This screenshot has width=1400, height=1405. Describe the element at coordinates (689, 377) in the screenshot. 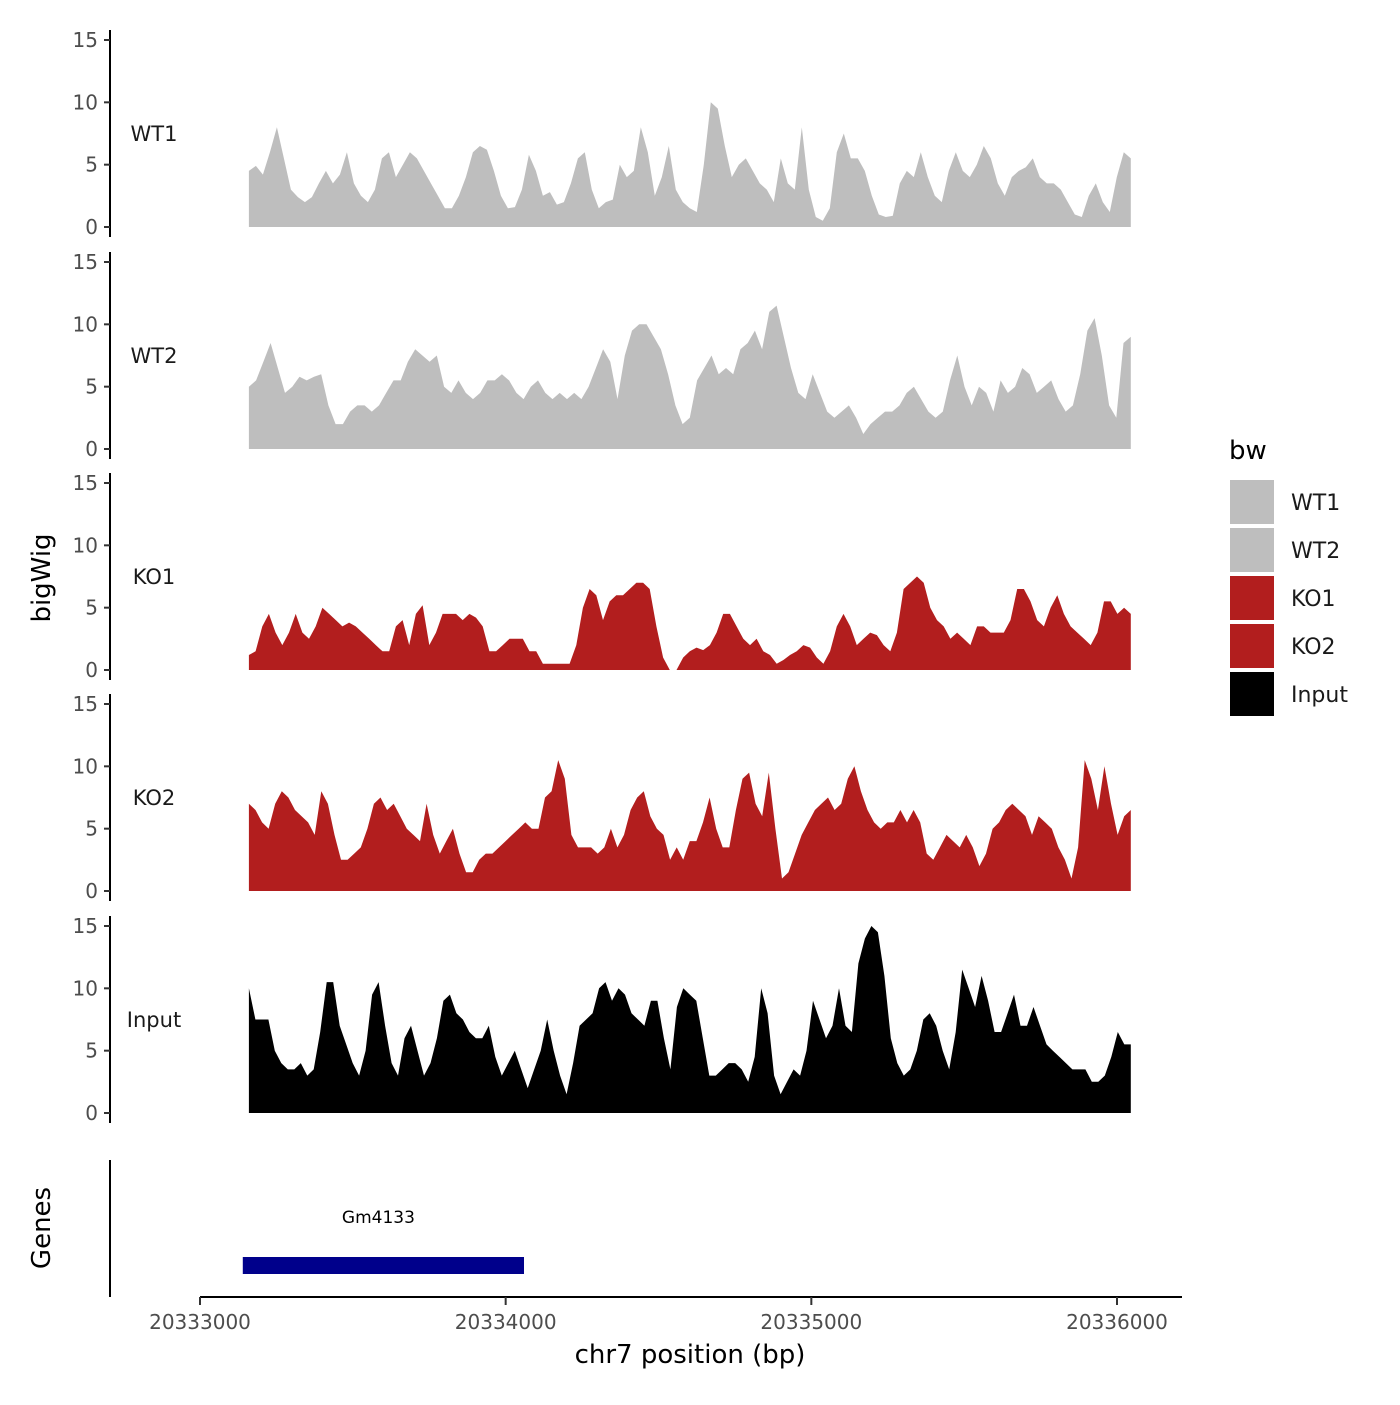

I see `area-wt2` at that location.